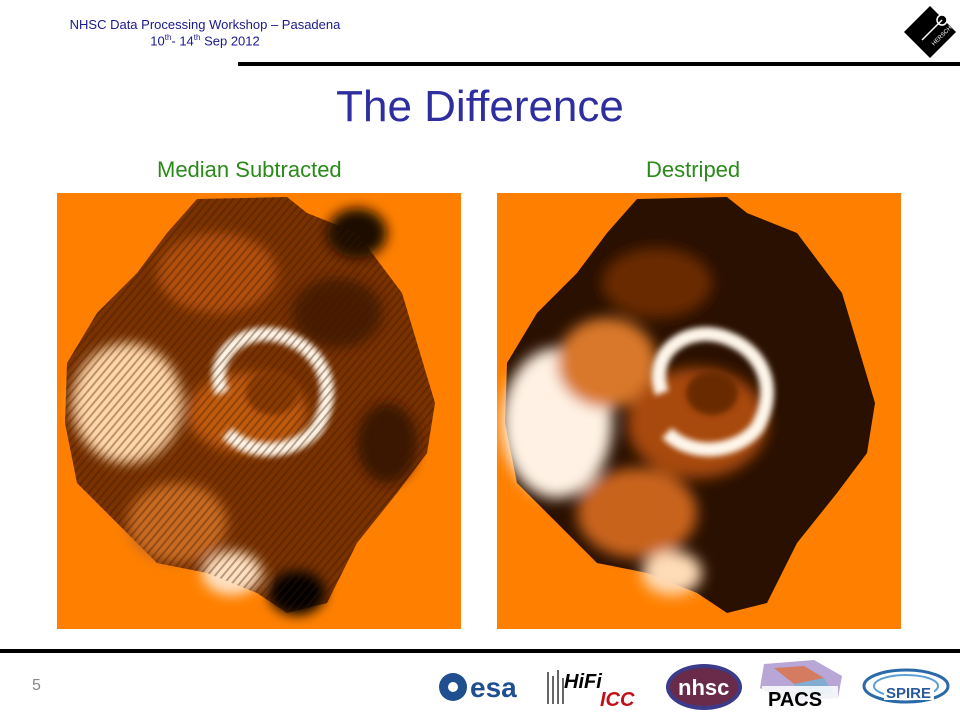  What do you see at coordinates (480, 106) in the screenshot?
I see `slide-title: The Difference` at bounding box center [480, 106].